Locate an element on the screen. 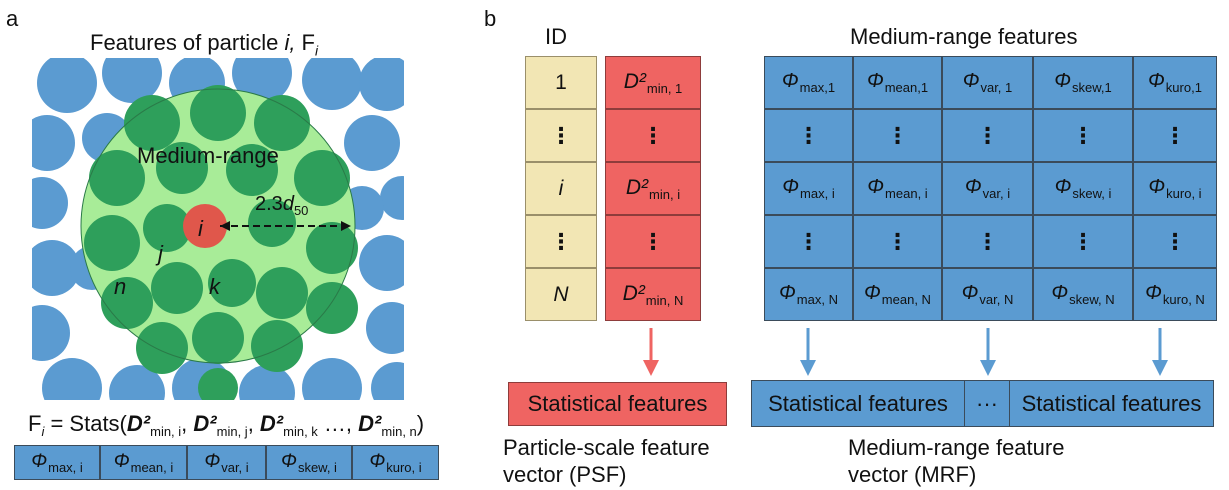 The image size is (1229, 490). phi-subscript: kuro, N is located at coordinates (1183, 299).